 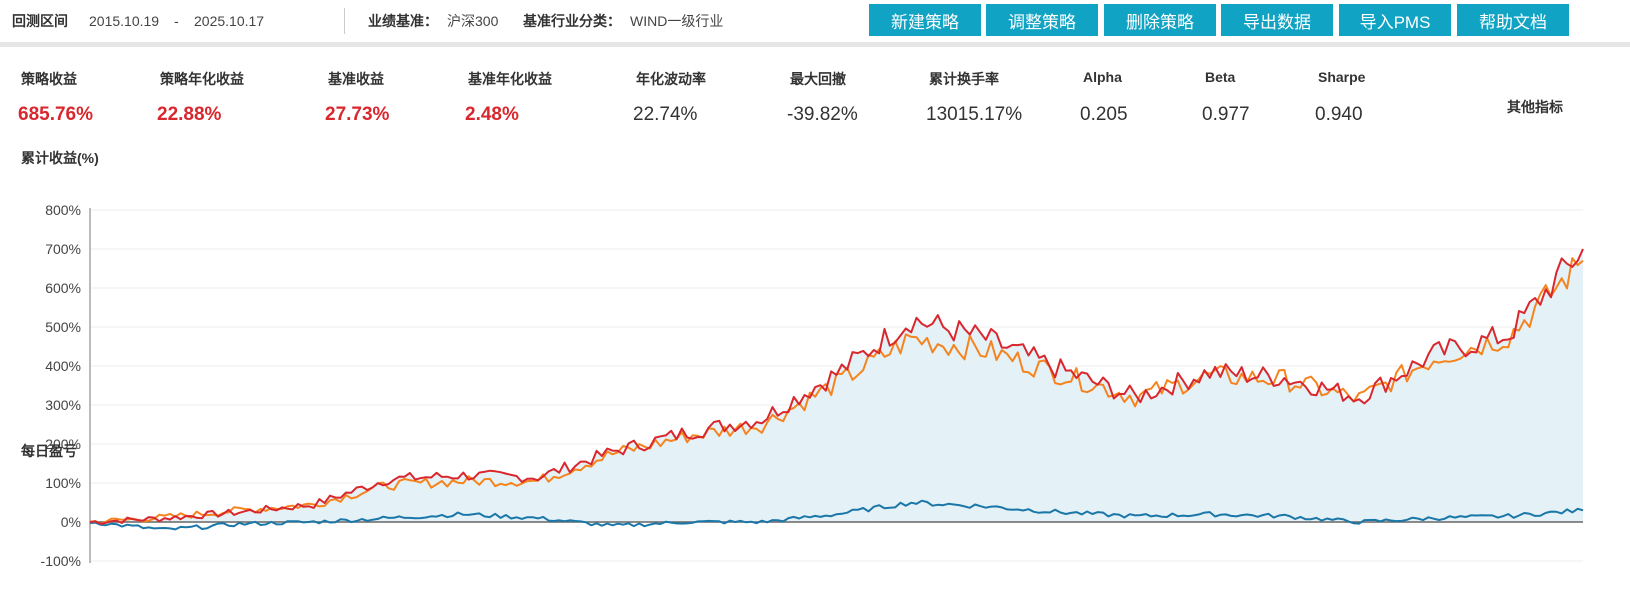 What do you see at coordinates (60, 158) in the screenshot?
I see `chart-title: 累计收益(%)` at bounding box center [60, 158].